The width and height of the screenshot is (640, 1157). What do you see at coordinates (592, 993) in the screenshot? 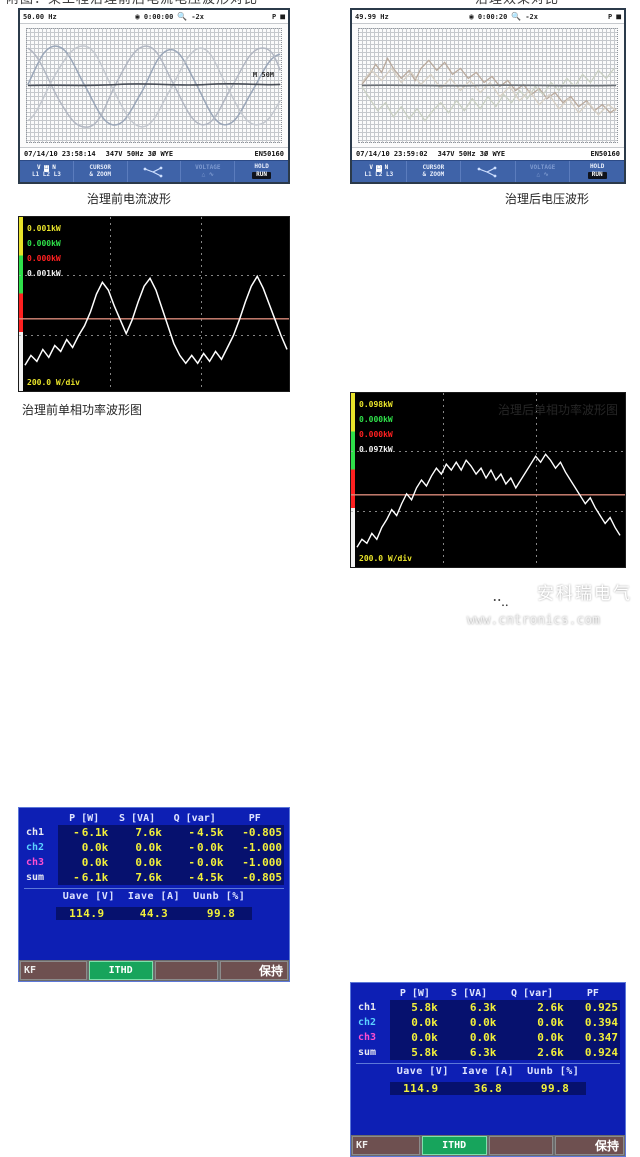
I see `col-header-pf: PF` at bounding box center [592, 993].